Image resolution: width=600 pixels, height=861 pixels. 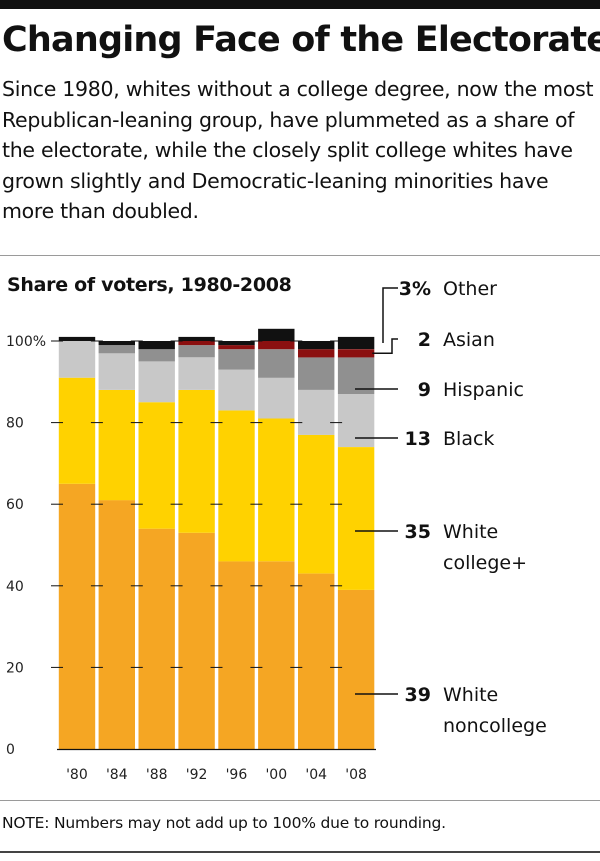 I want to click on x-tick-label: '92, so click(x=197, y=775).